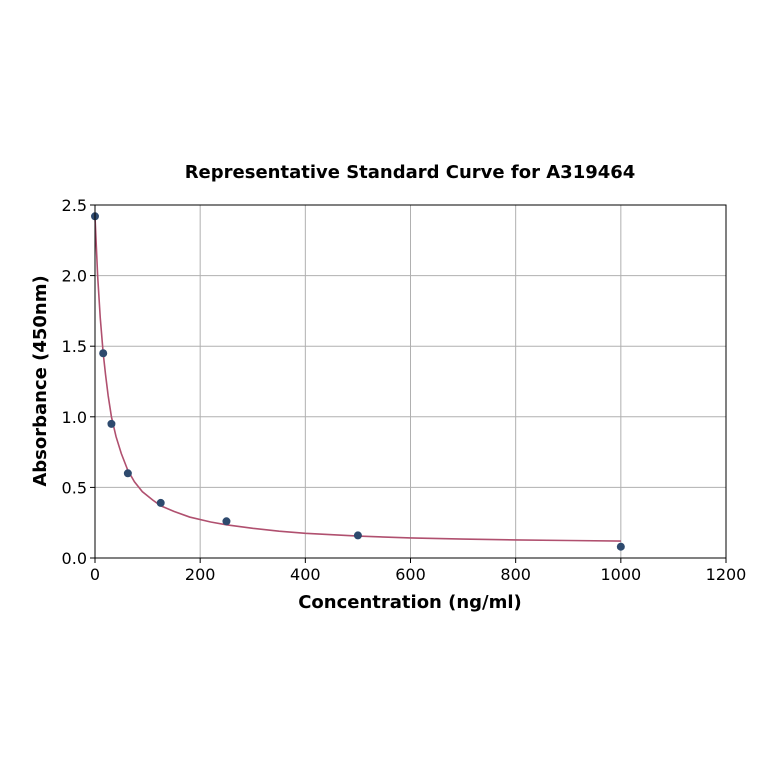  I want to click on x-tick-label: 1000, so click(620, 574).